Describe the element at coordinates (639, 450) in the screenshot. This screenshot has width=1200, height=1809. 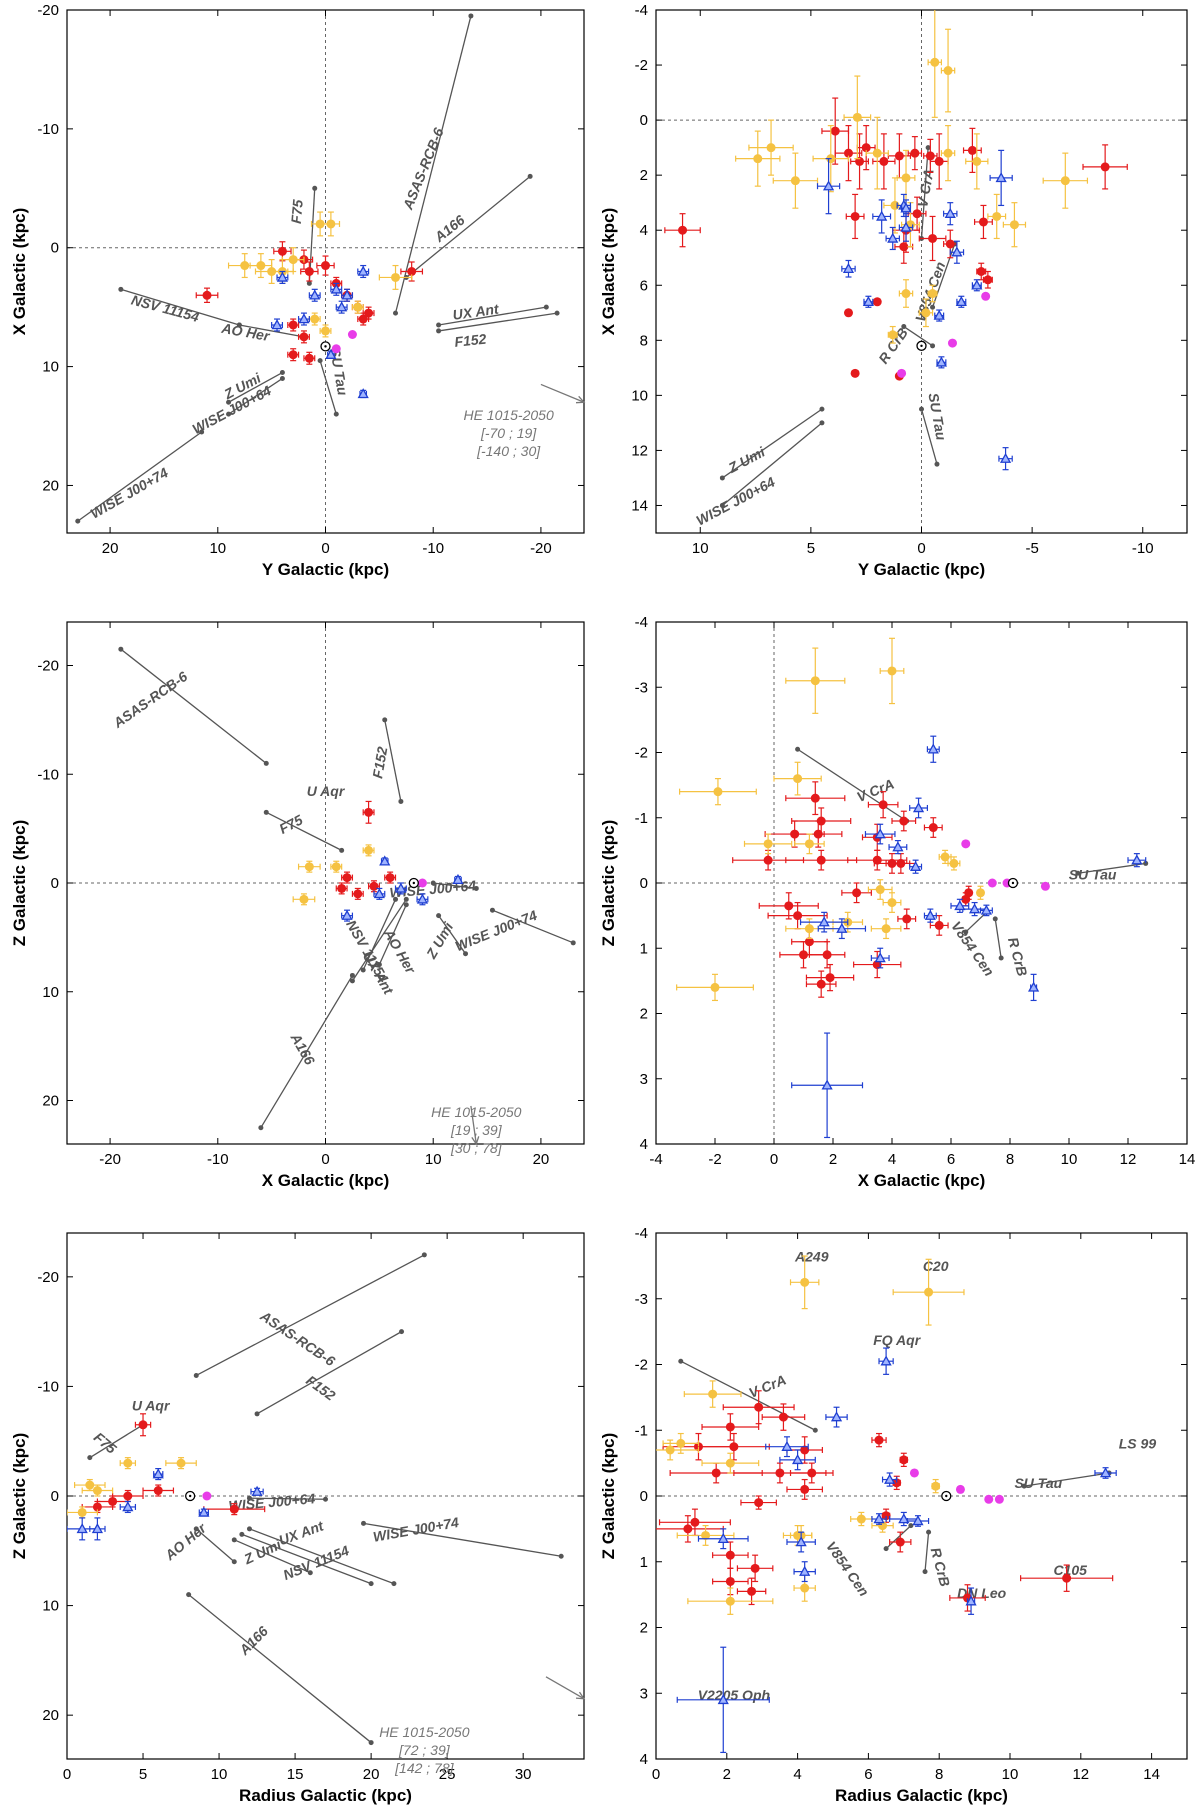
I see `y-tick-label: 12` at that location.